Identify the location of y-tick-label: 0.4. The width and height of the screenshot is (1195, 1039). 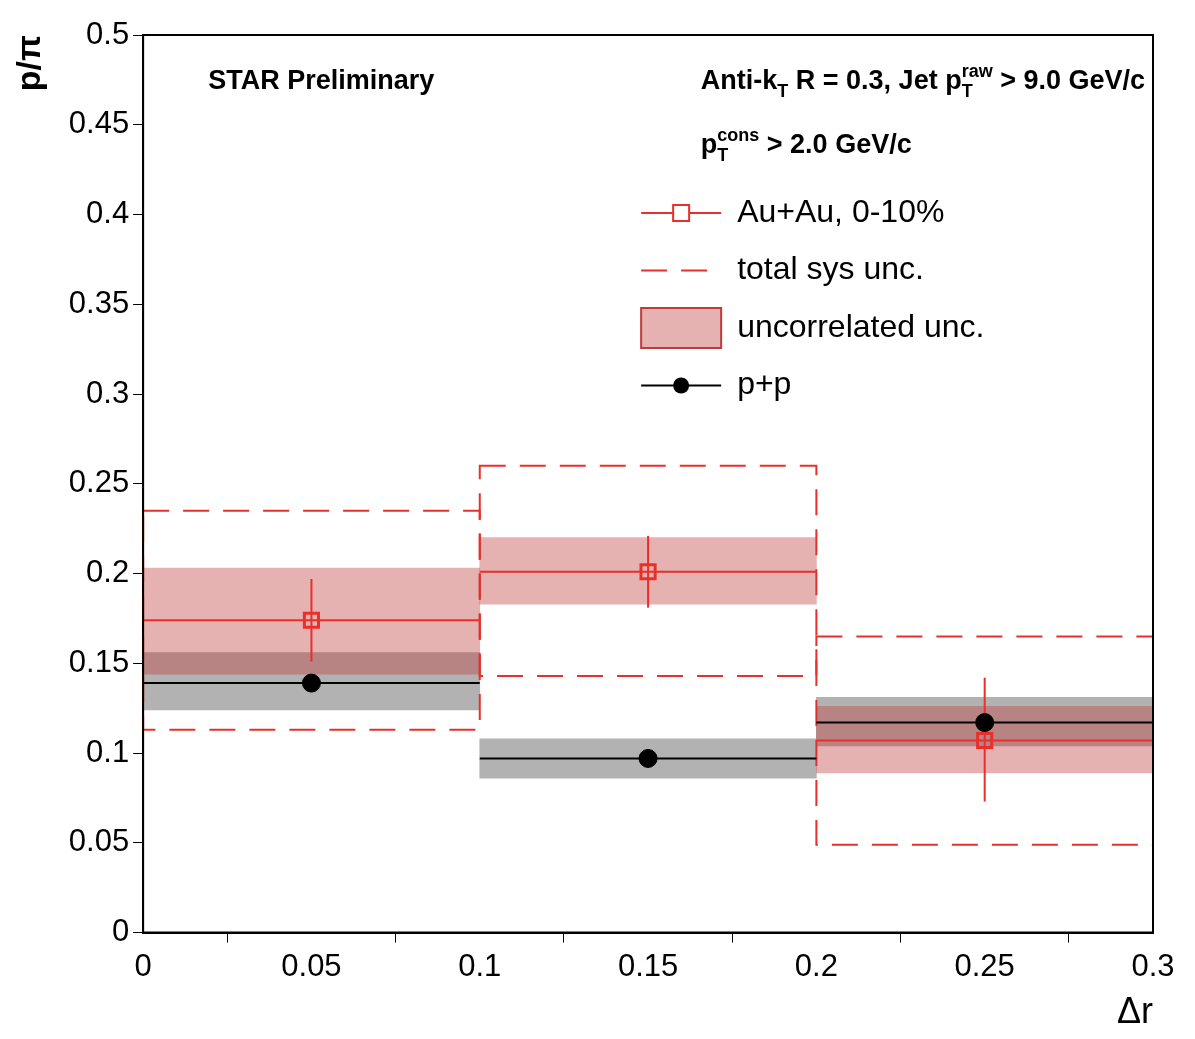
(108, 213).